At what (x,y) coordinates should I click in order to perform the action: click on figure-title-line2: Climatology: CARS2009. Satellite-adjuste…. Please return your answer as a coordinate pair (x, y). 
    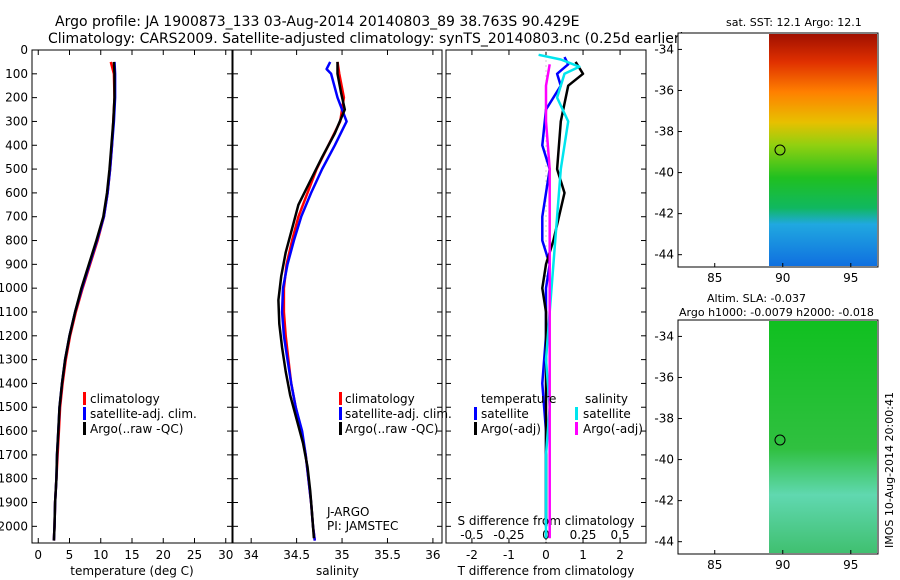
    Looking at the image, I should click on (366, 39).